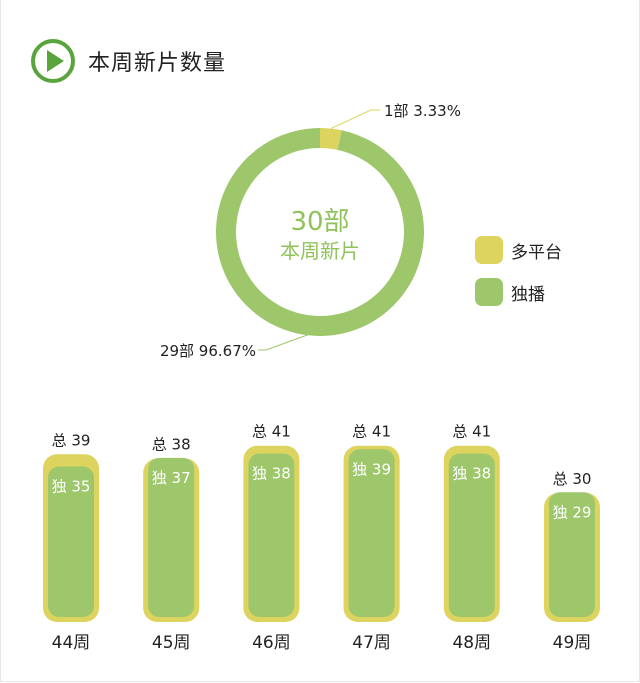 Image resolution: width=640 pixels, height=683 pixels. Describe the element at coordinates (320, 251) in the screenshot. I see `center-label: 本周新片` at that location.